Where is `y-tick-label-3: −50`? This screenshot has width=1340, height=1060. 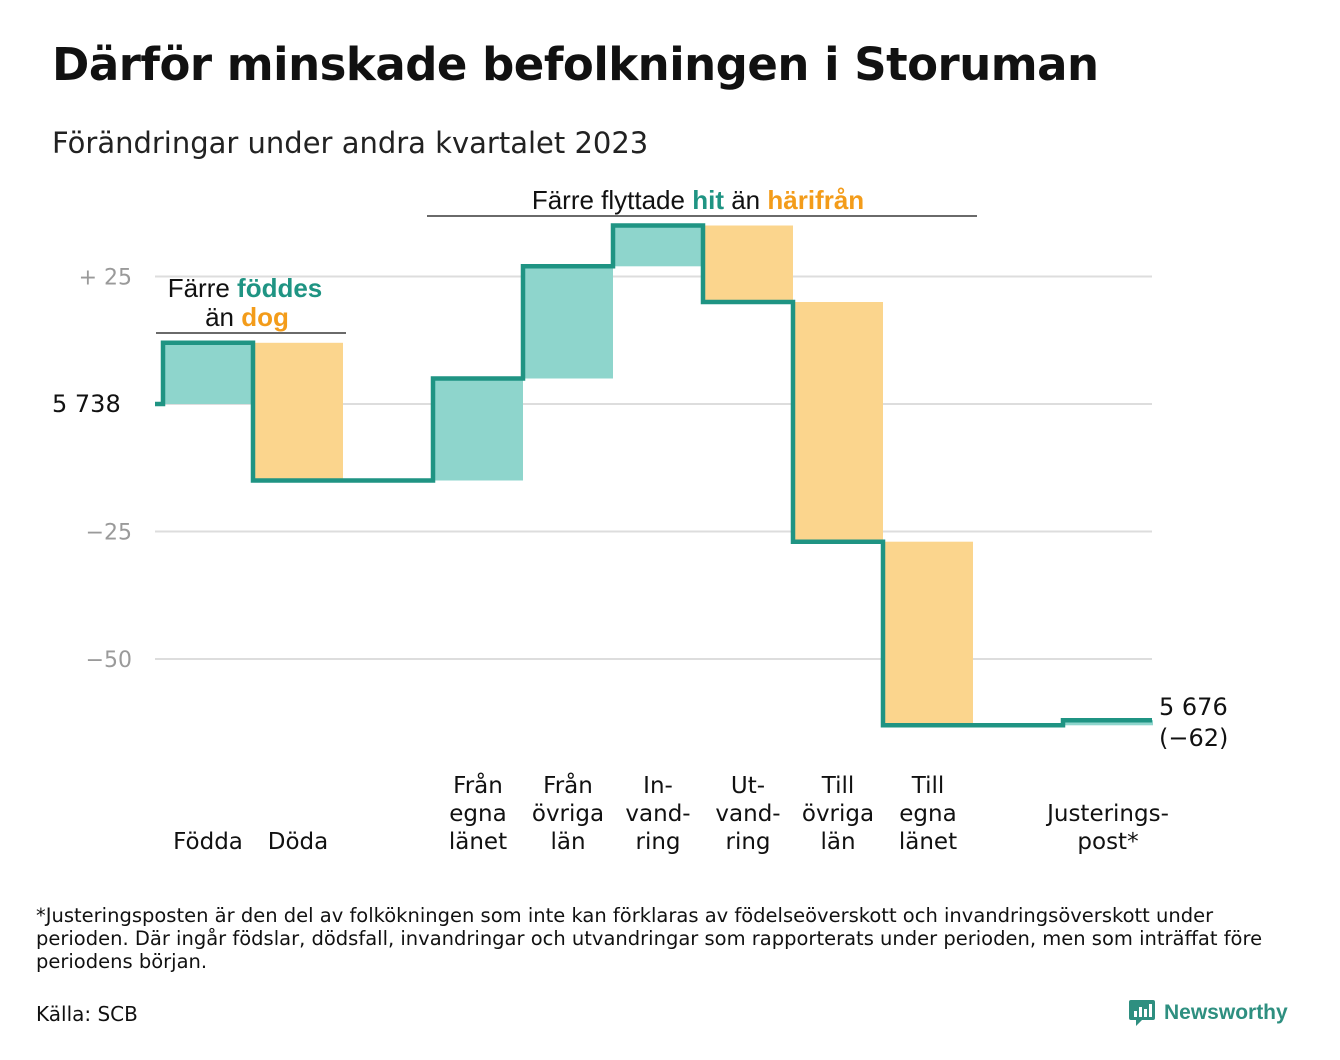
y-tick-label-3: −50 is located at coordinates (109, 660).